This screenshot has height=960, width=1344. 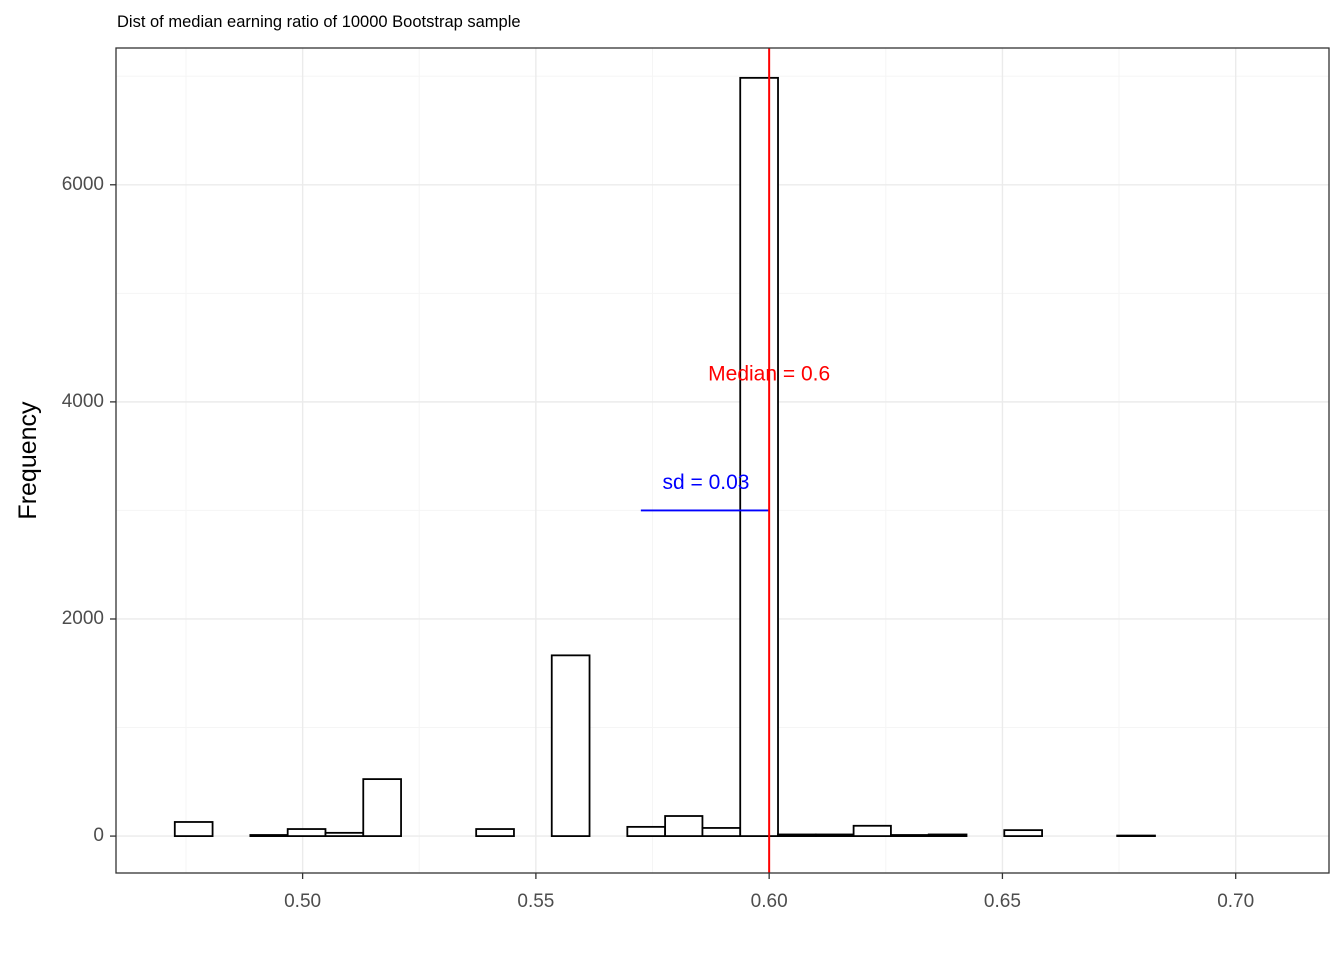 What do you see at coordinates (769, 373) in the screenshot?
I see `median-label: Median = 0.6` at bounding box center [769, 373].